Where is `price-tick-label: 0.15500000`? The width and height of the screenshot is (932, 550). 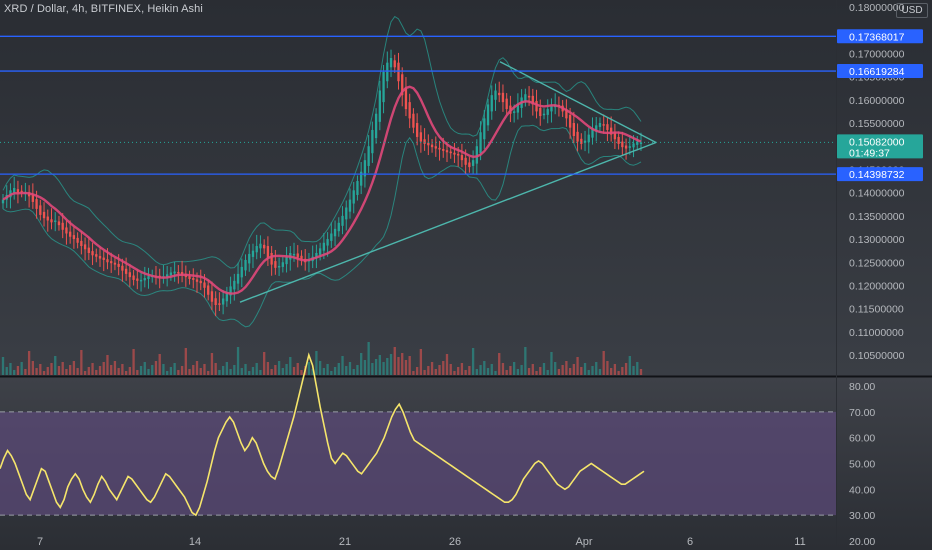
price-tick-label: 0.15500000 is located at coordinates (877, 124).